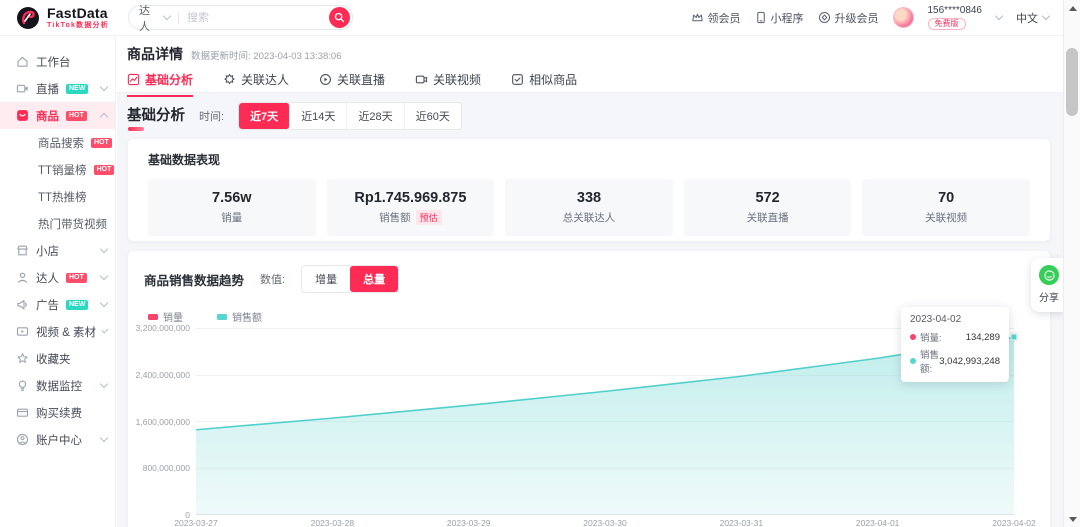  I want to click on range-7d-button: 近7天, so click(265, 116).